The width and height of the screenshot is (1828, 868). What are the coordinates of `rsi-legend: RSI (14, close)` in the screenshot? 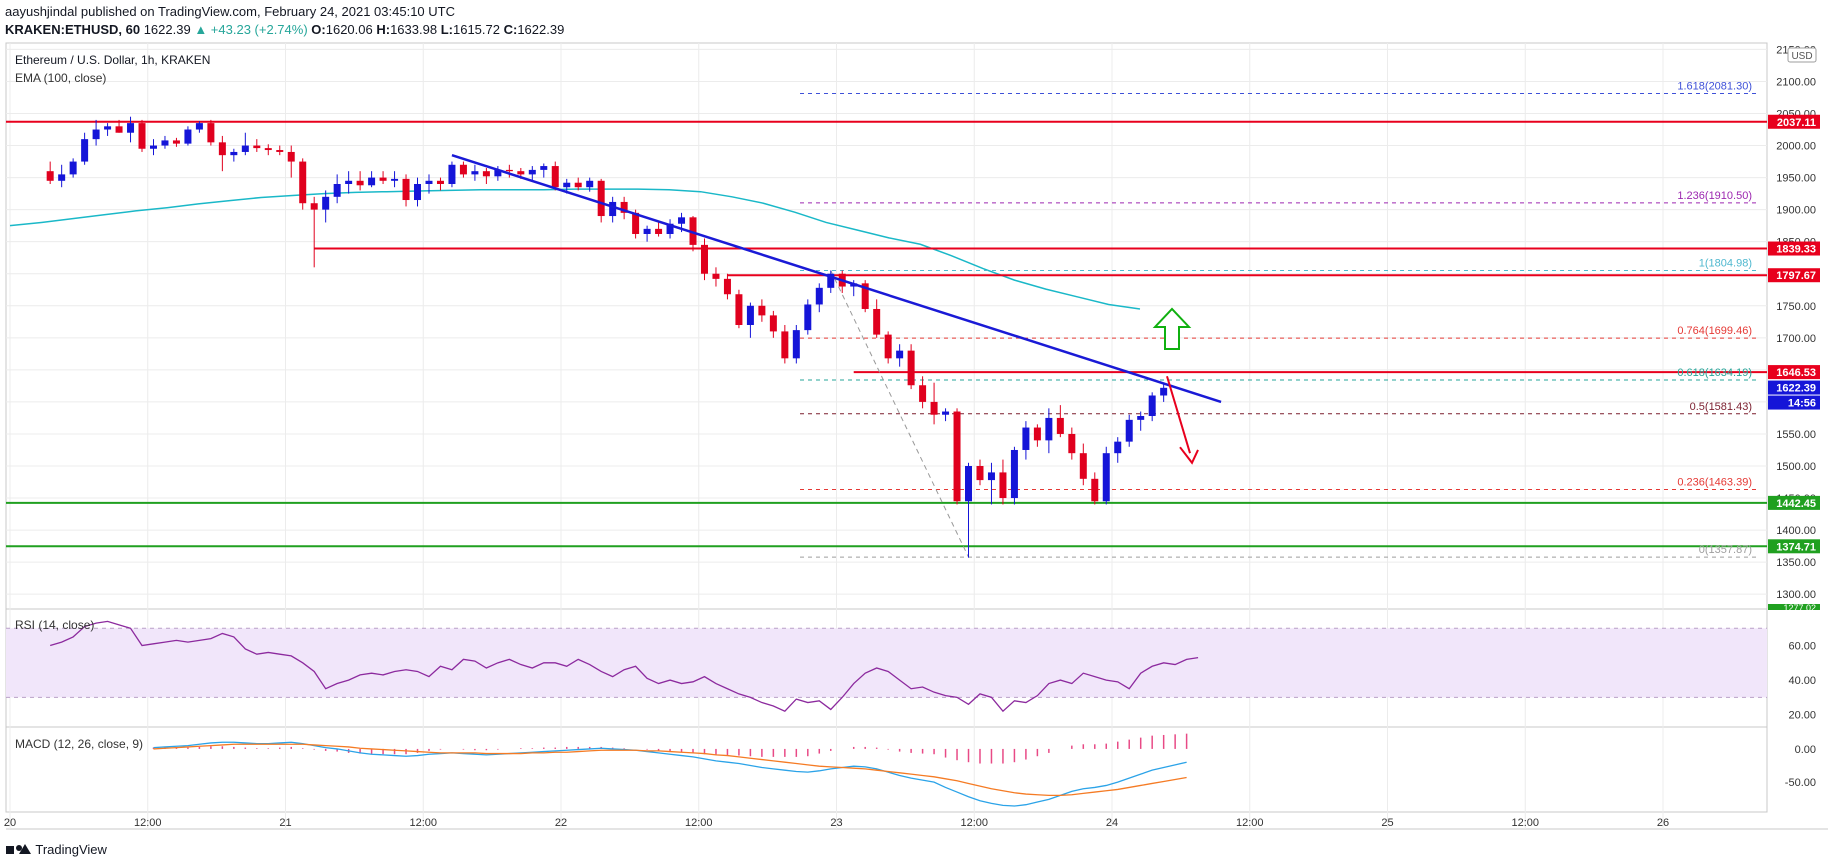 It's located at (54, 625).